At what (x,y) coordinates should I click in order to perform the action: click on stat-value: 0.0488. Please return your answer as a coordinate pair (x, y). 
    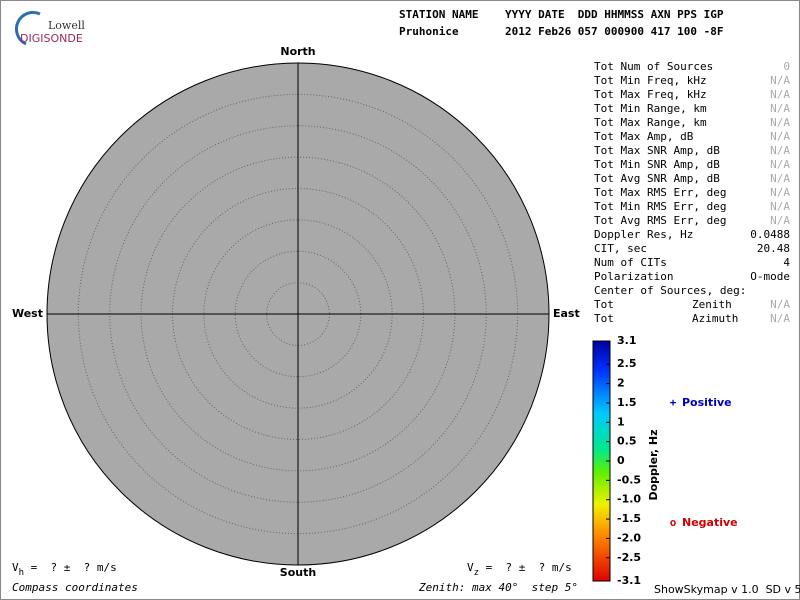
    Looking at the image, I should click on (770, 234).